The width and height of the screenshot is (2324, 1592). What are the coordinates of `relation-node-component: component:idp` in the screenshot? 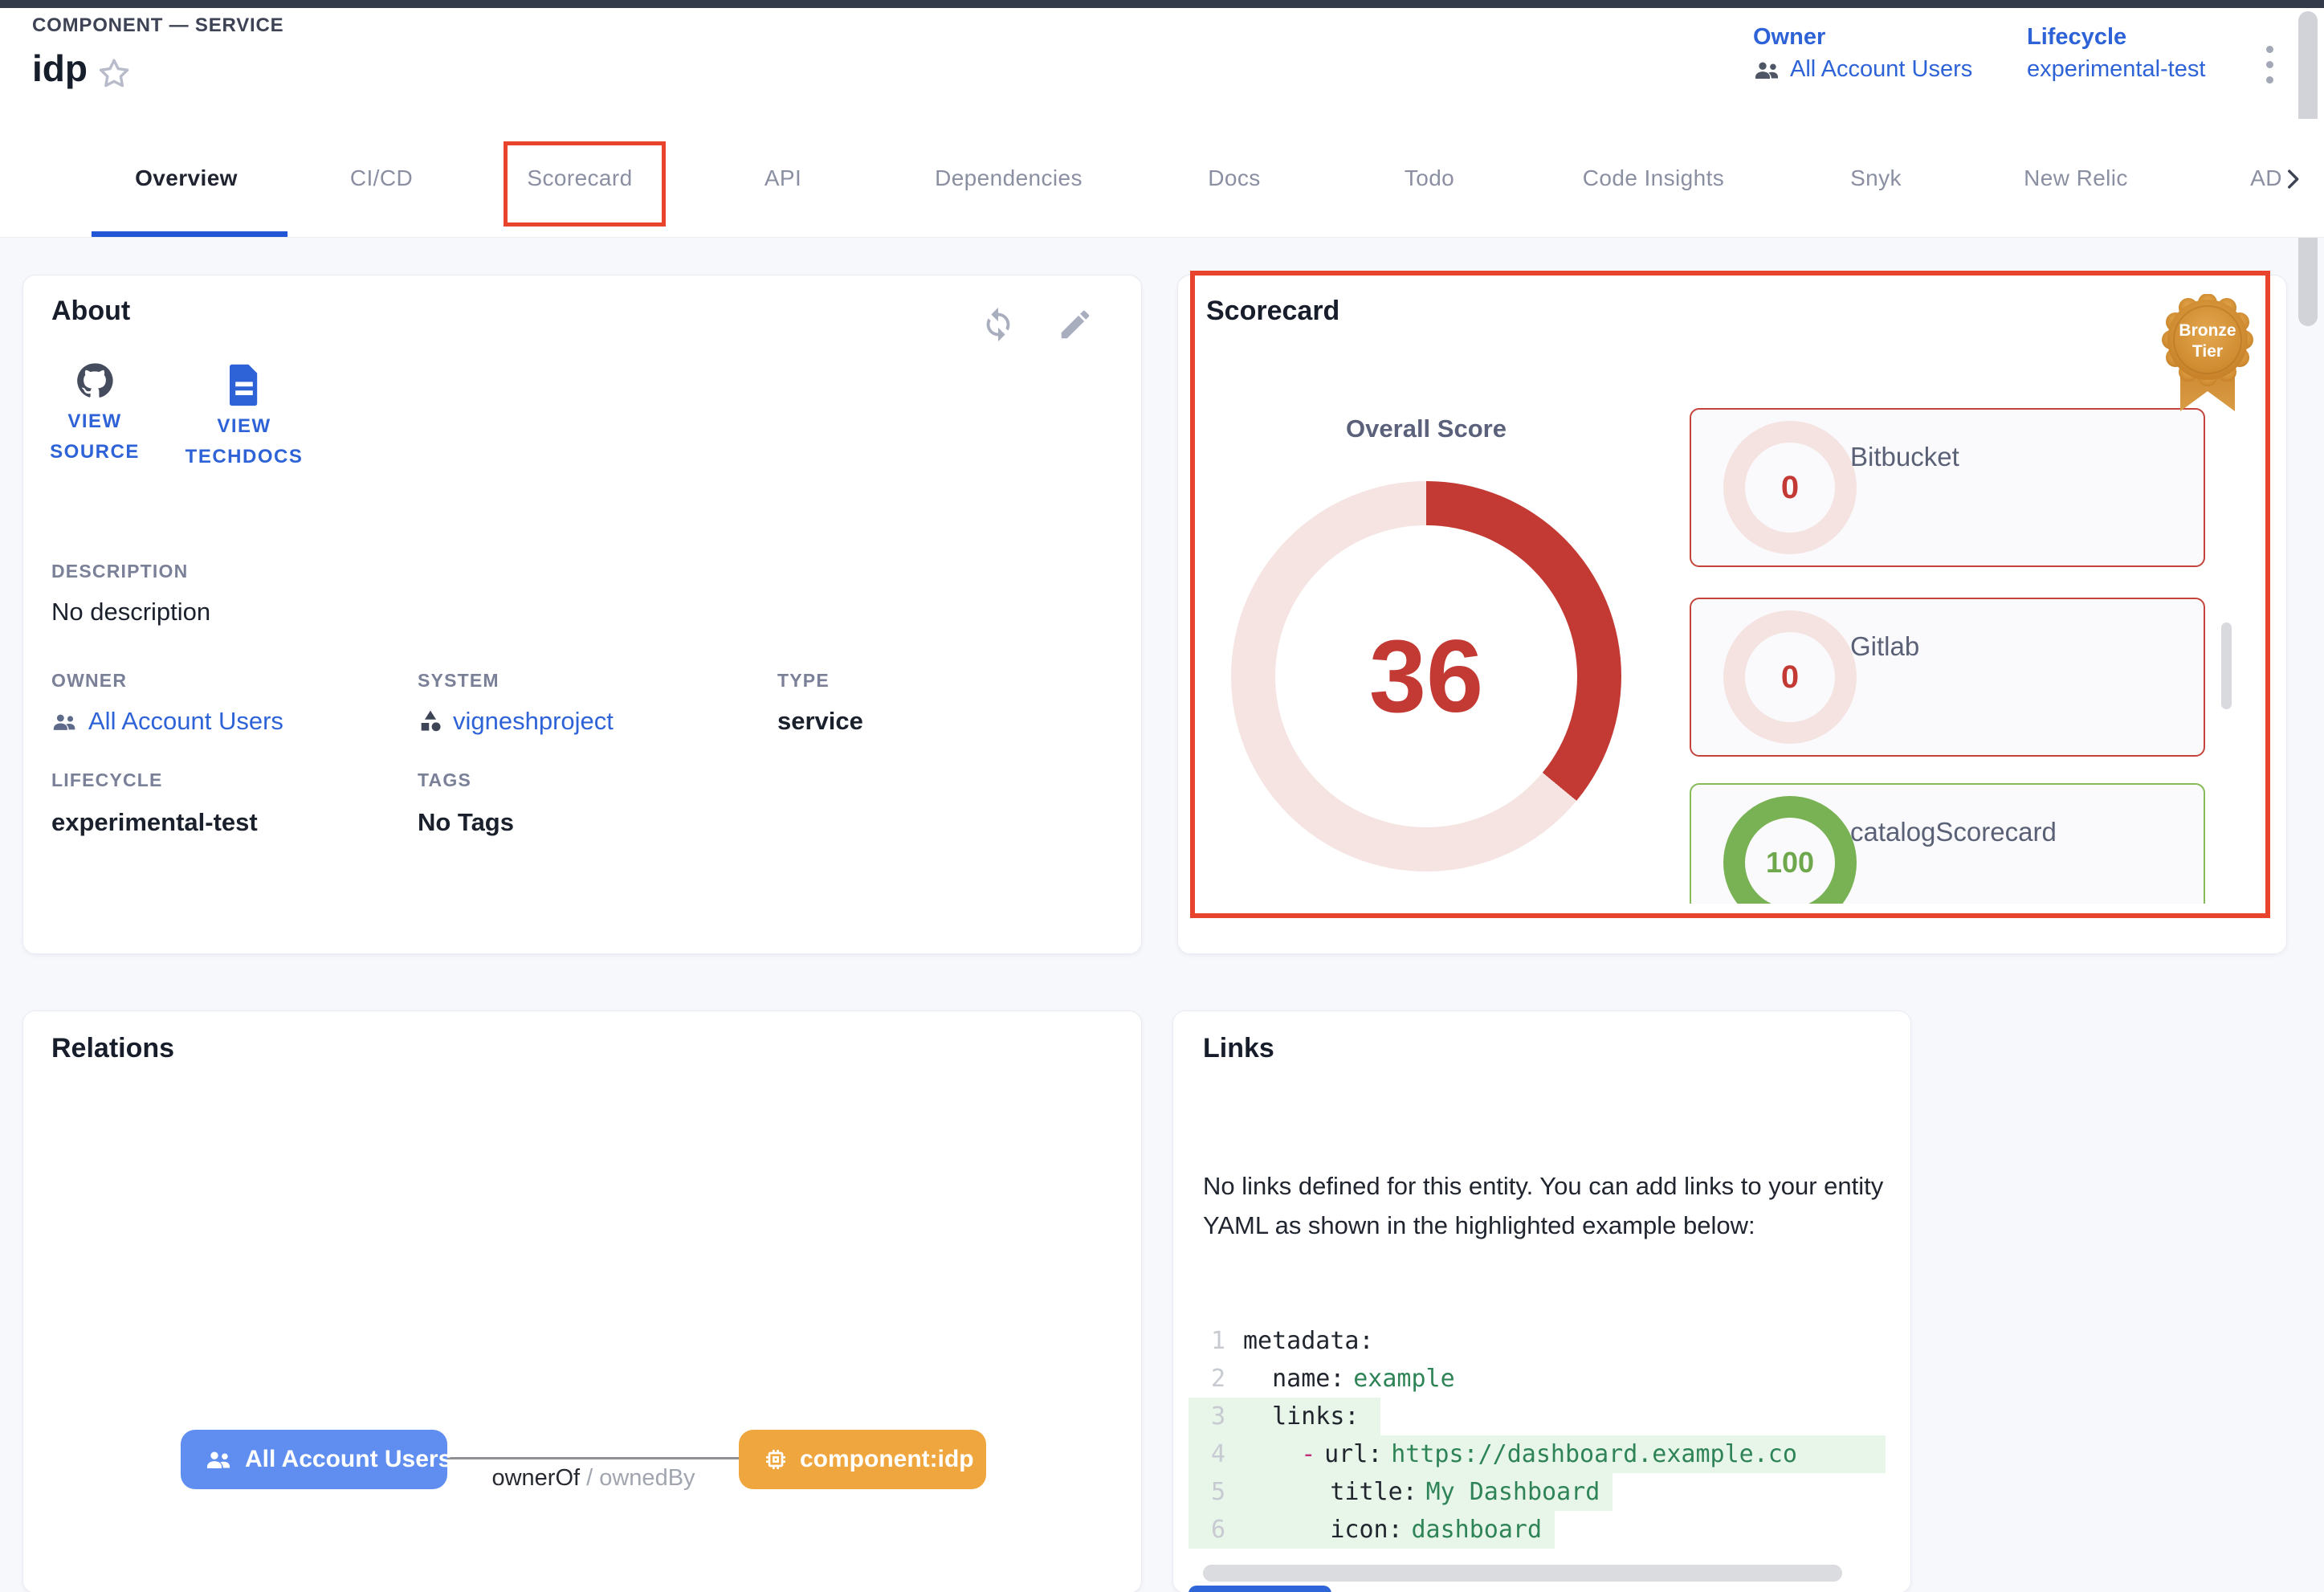 It's located at (863, 1460).